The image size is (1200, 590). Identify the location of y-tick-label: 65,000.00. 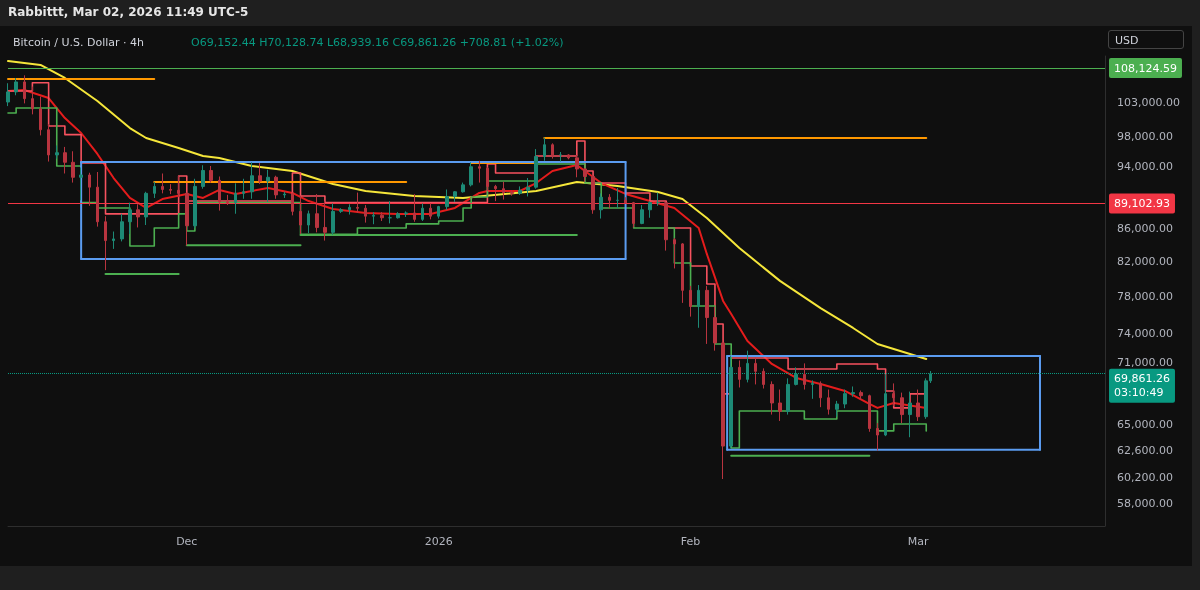
(1145, 424).